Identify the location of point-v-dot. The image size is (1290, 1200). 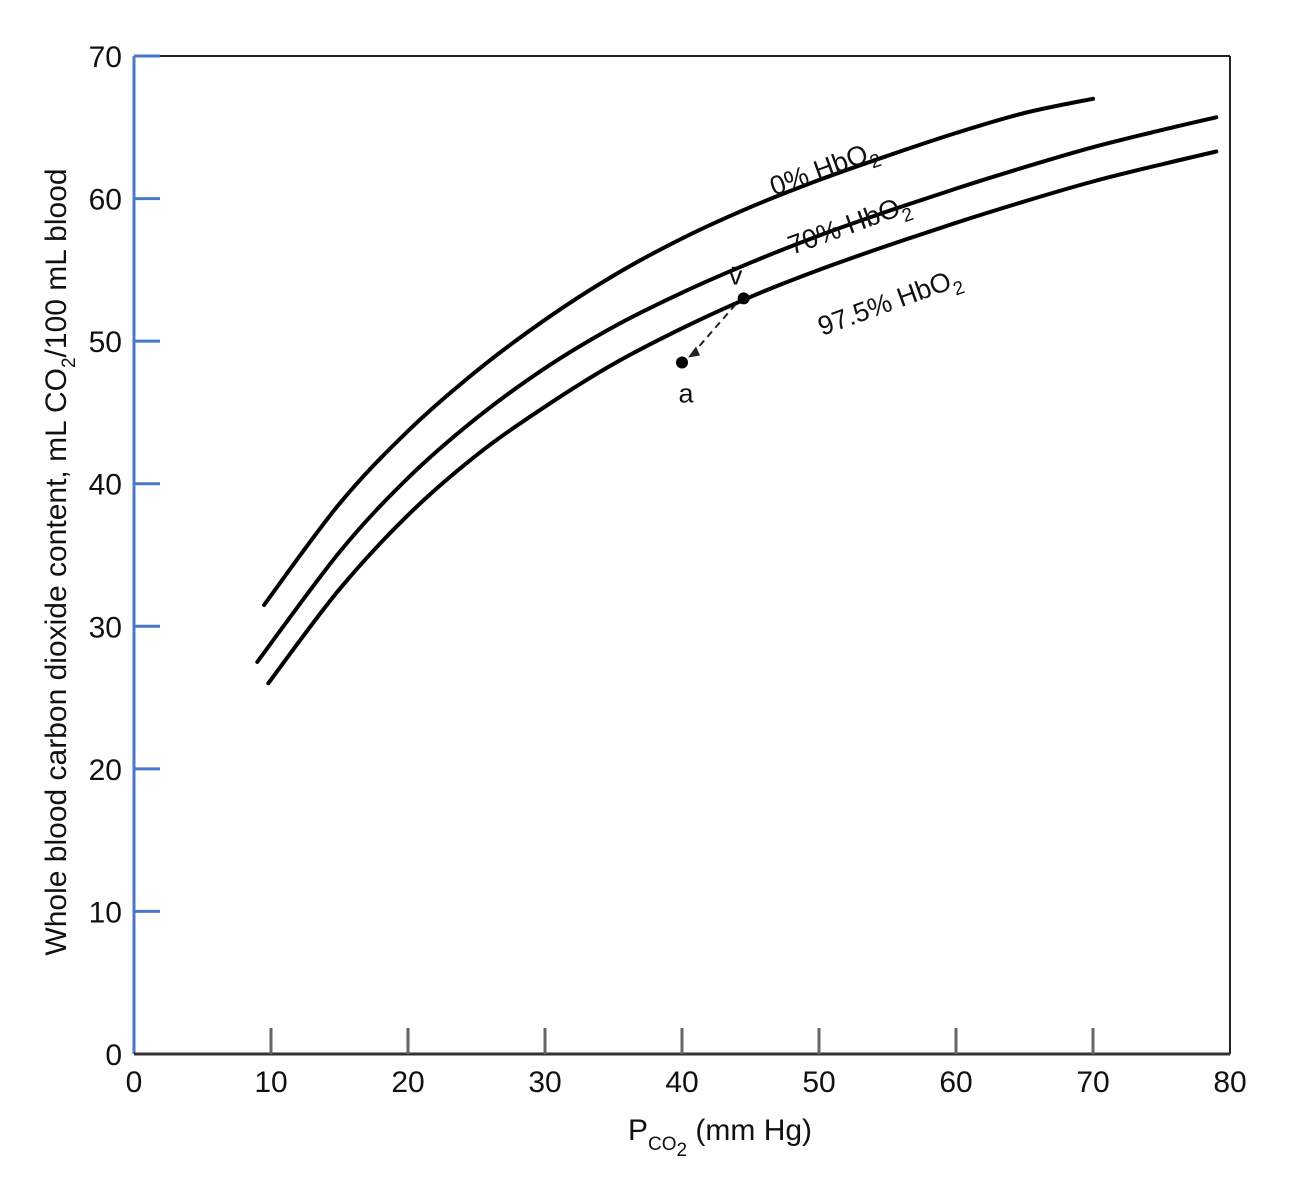
(743, 298).